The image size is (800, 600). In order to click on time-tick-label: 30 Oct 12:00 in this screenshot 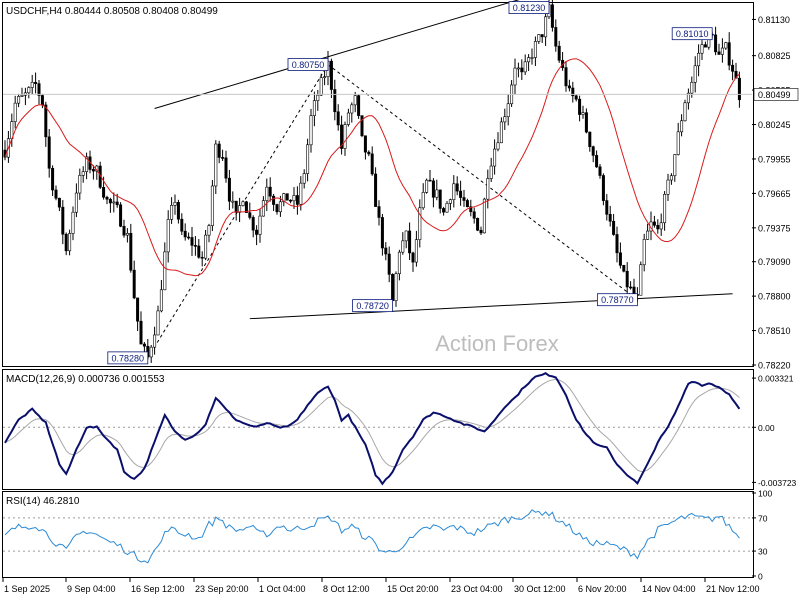, I will do `click(540, 589)`.